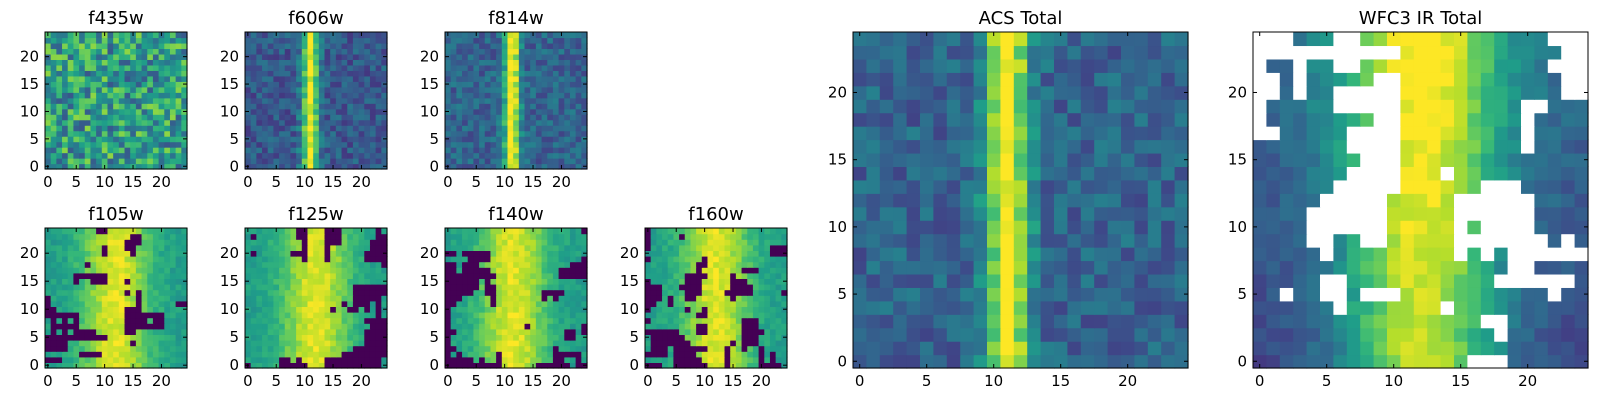  Describe the element at coordinates (116, 101) in the screenshot. I see `heatmap-cells` at that location.